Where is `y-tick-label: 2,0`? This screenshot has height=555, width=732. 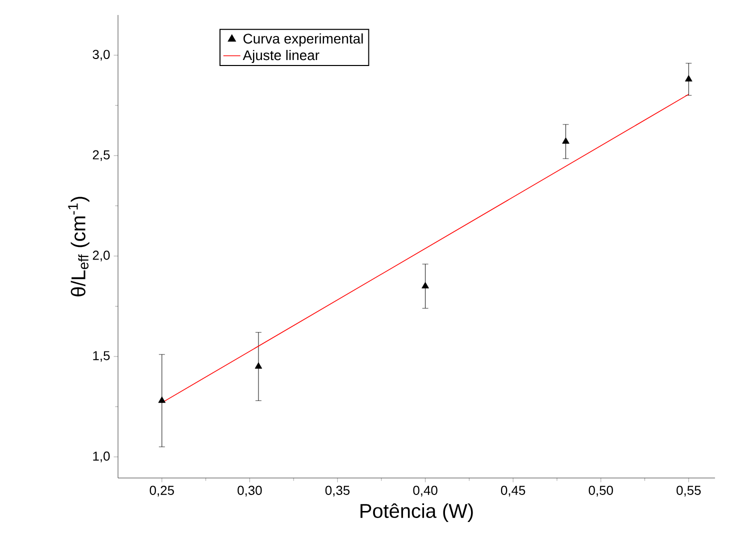 y-tick-label: 2,0 is located at coordinates (101, 256).